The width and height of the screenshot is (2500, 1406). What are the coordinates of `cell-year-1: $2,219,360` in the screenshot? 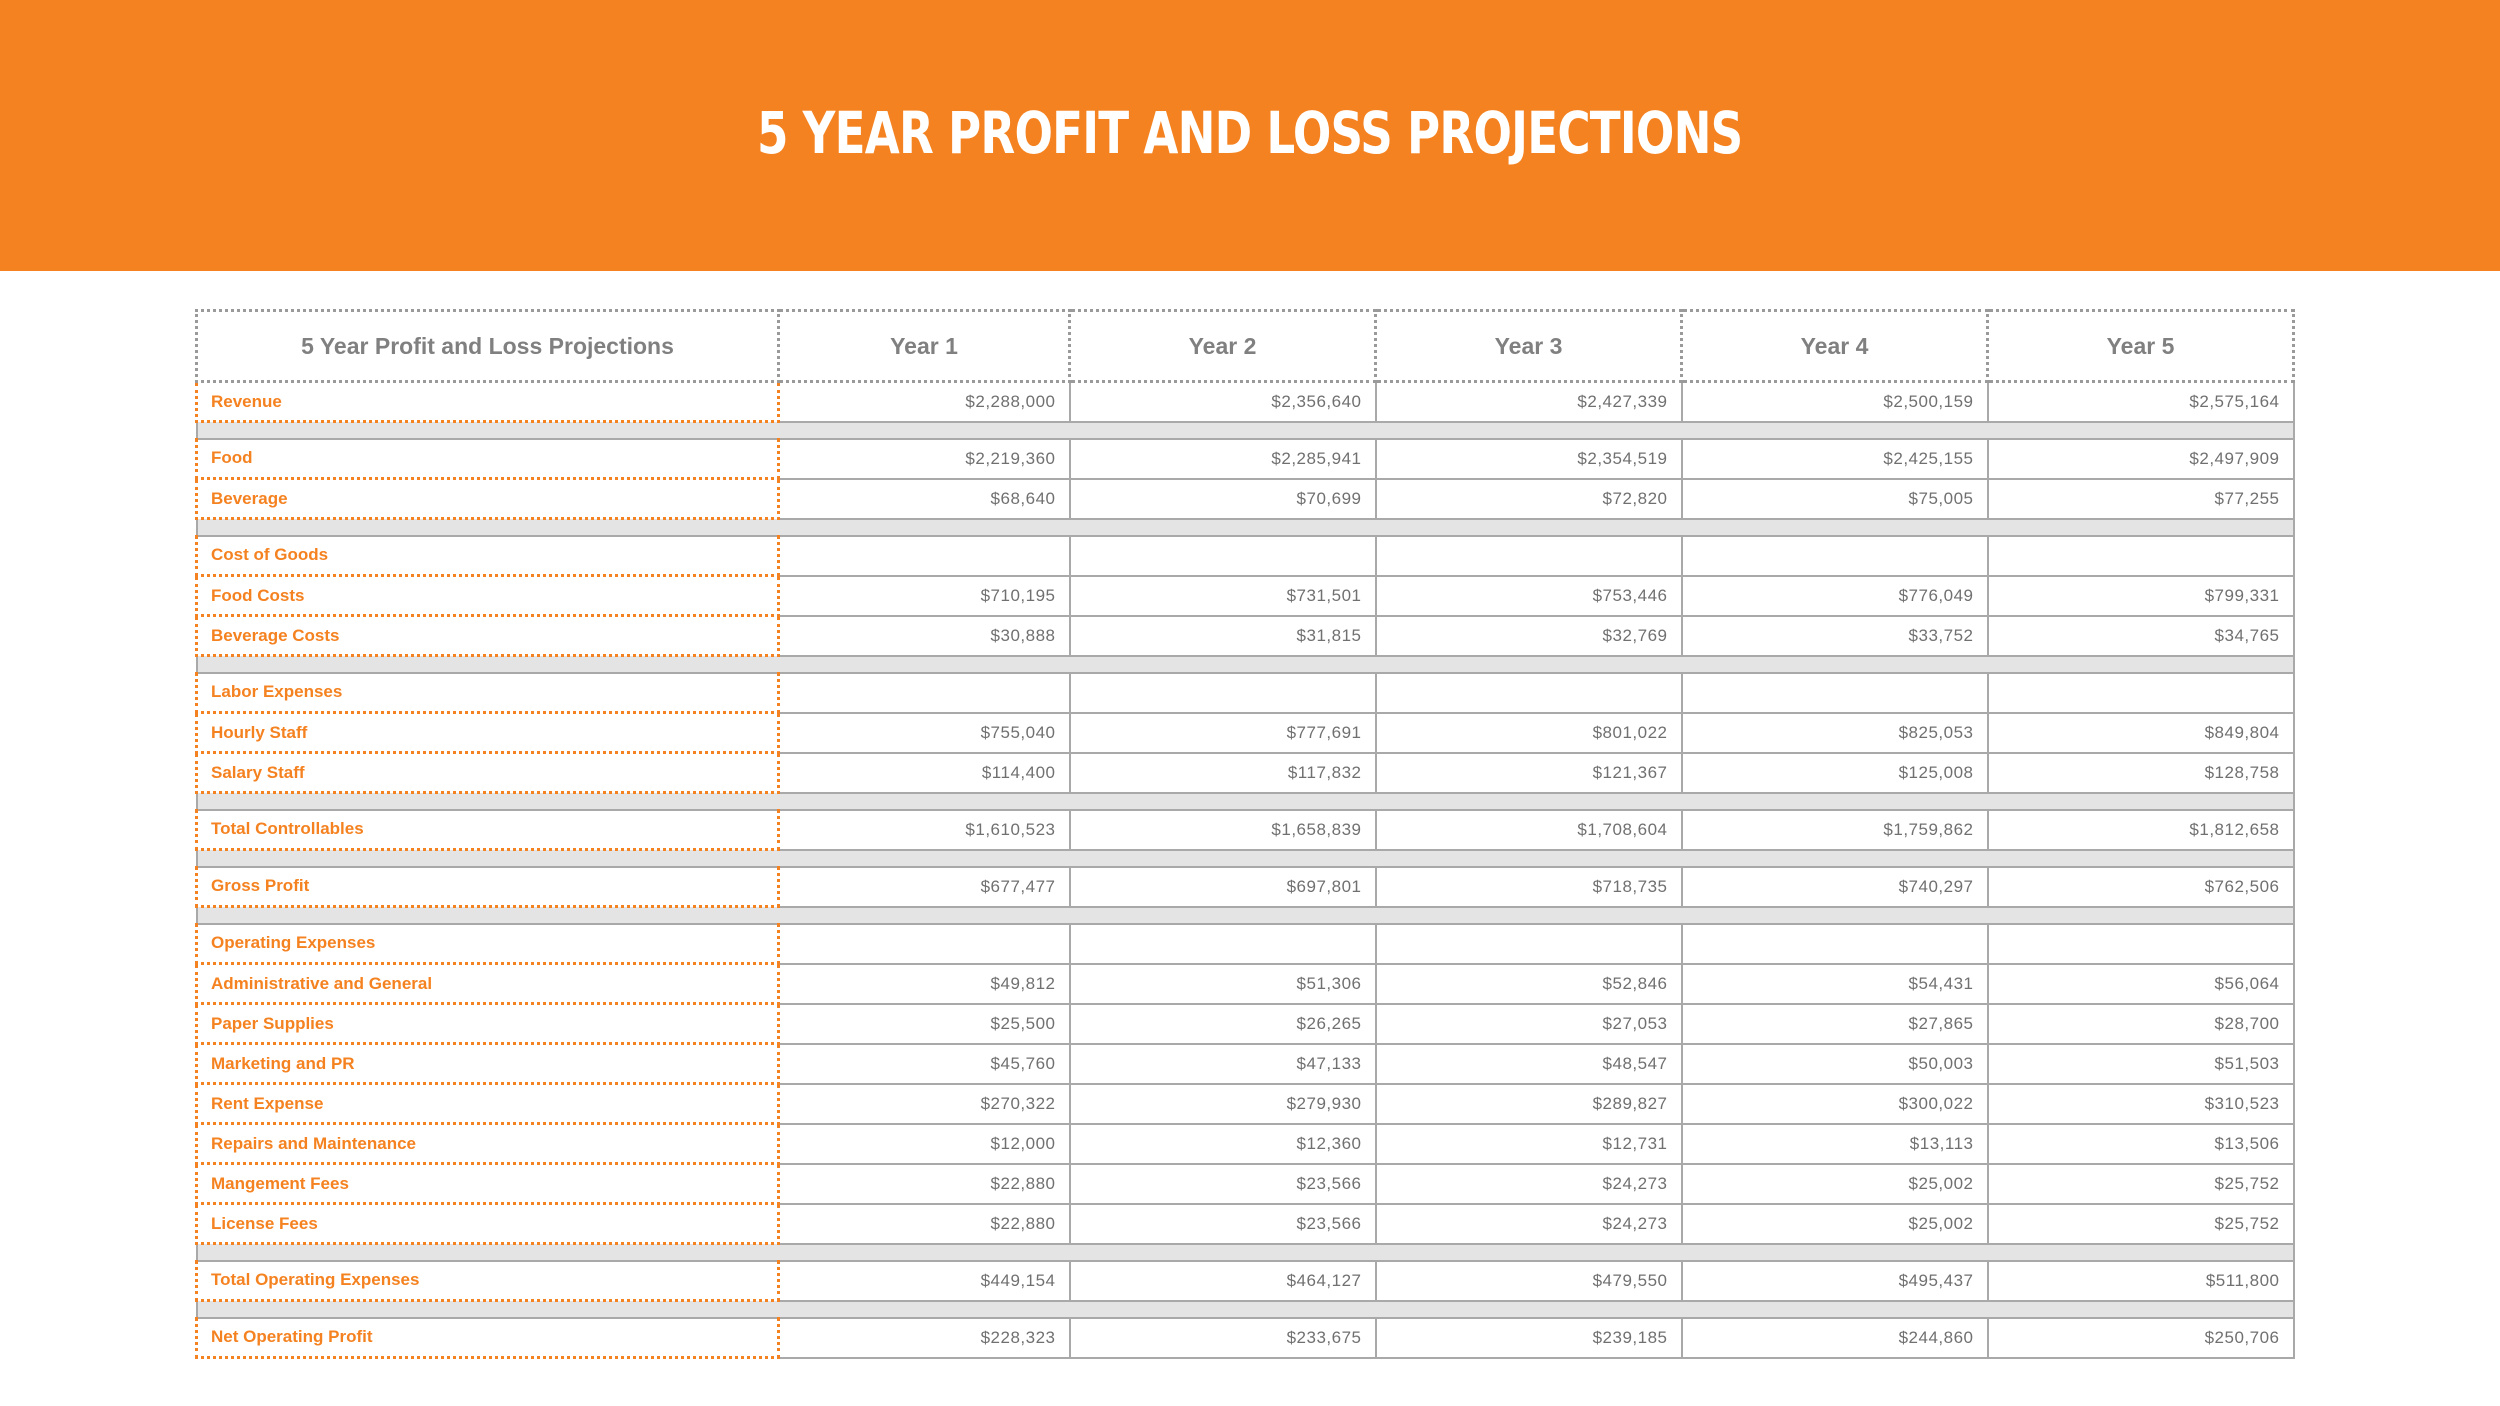 It's located at (924, 459).